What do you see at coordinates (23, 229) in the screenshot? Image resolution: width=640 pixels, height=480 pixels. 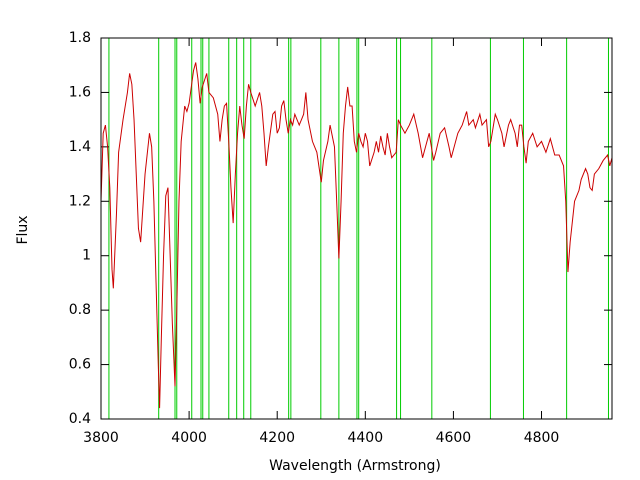 I see `y-axis-label: Flux` at bounding box center [23, 229].